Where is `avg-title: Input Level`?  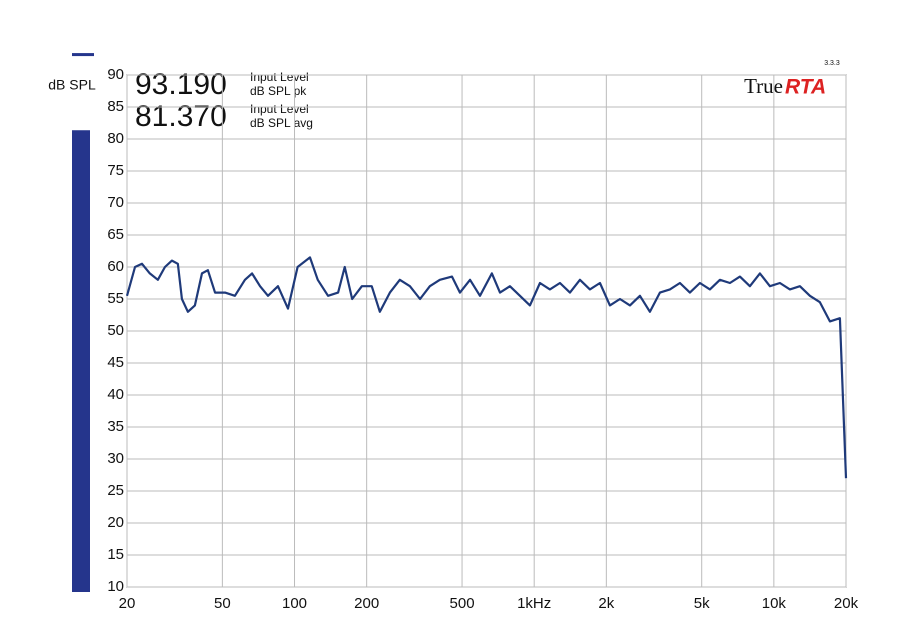
avg-title: Input Level is located at coordinates (279, 109).